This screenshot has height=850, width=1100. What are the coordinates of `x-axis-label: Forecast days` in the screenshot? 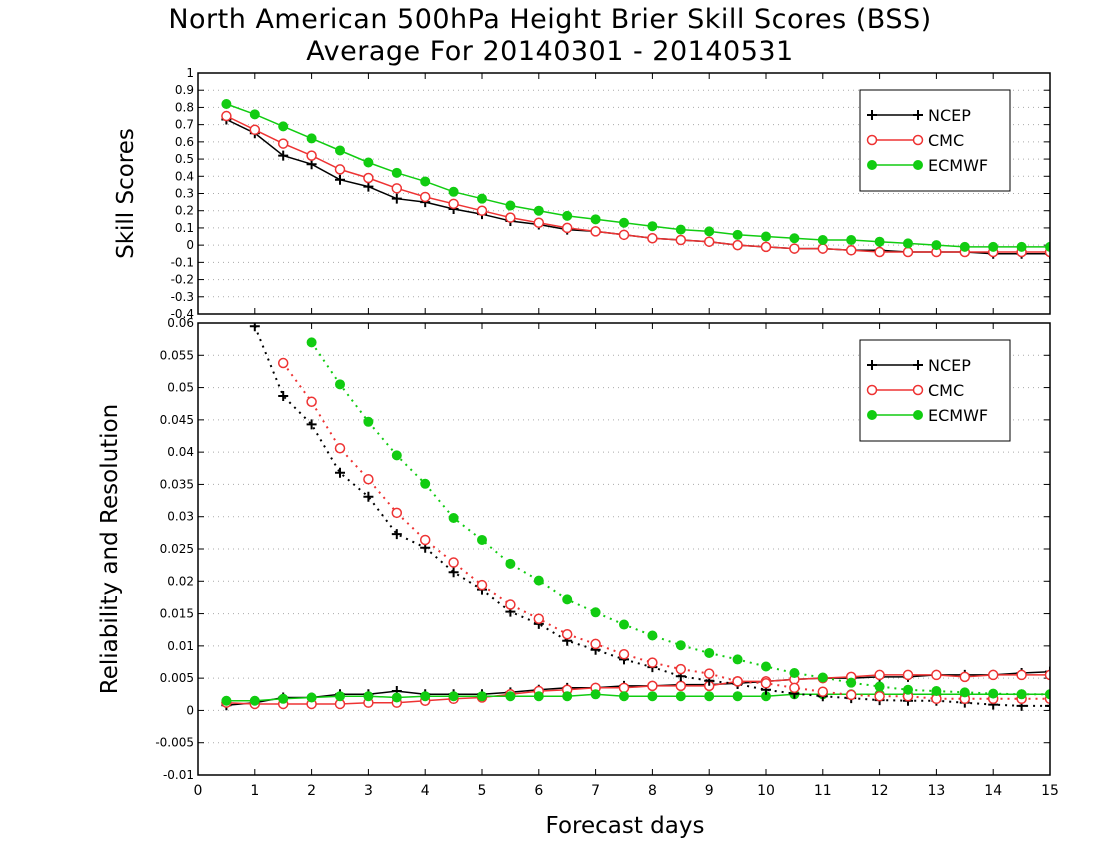 It's located at (625, 826).